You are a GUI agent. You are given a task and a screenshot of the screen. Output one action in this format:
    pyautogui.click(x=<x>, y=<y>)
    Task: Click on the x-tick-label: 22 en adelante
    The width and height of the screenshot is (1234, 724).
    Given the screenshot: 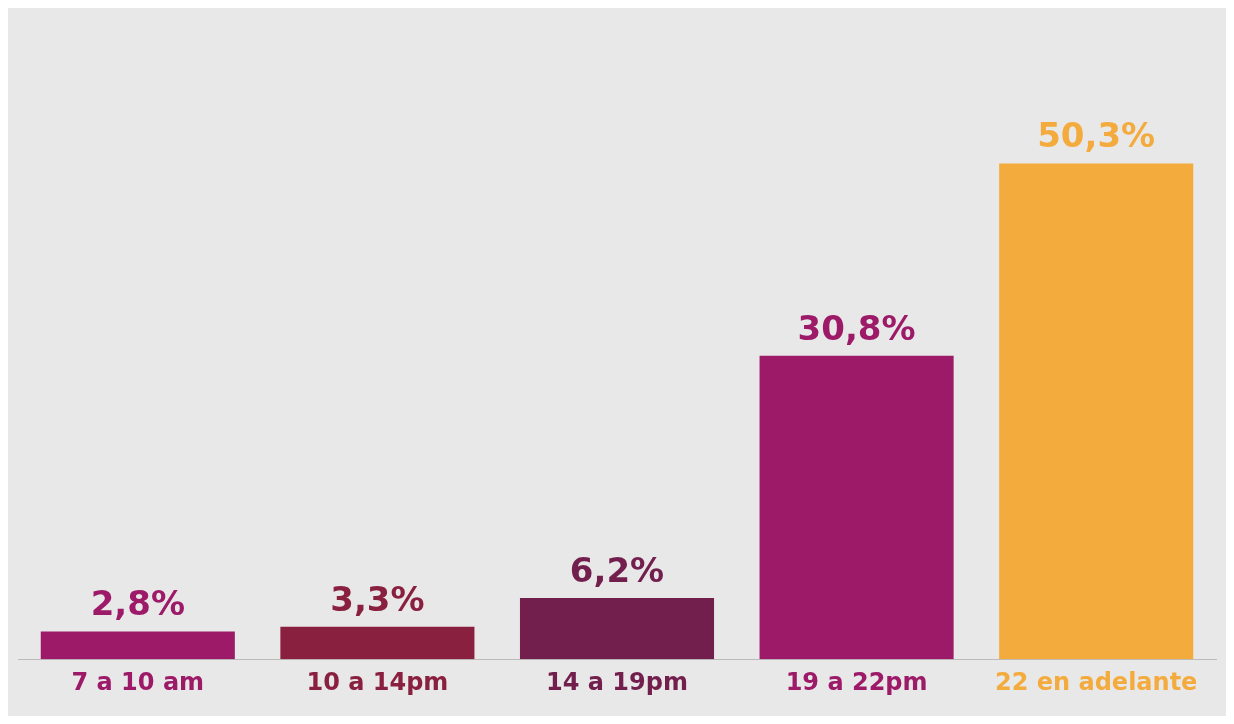 What is the action you would take?
    pyautogui.click(x=1096, y=681)
    